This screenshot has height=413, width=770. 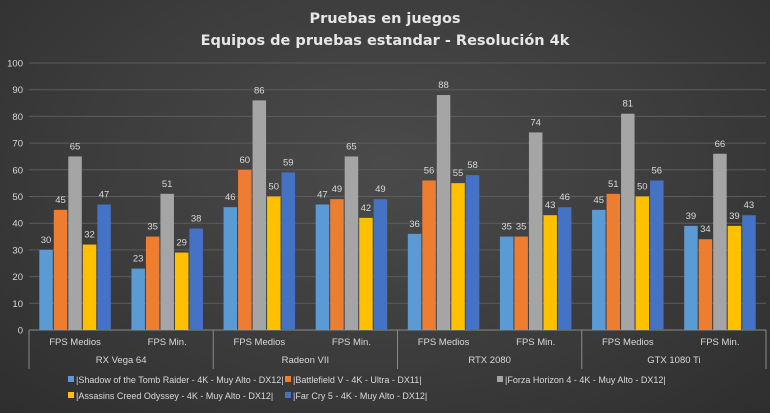 What do you see at coordinates (429, 170) in the screenshot?
I see `data-label: 56` at bounding box center [429, 170].